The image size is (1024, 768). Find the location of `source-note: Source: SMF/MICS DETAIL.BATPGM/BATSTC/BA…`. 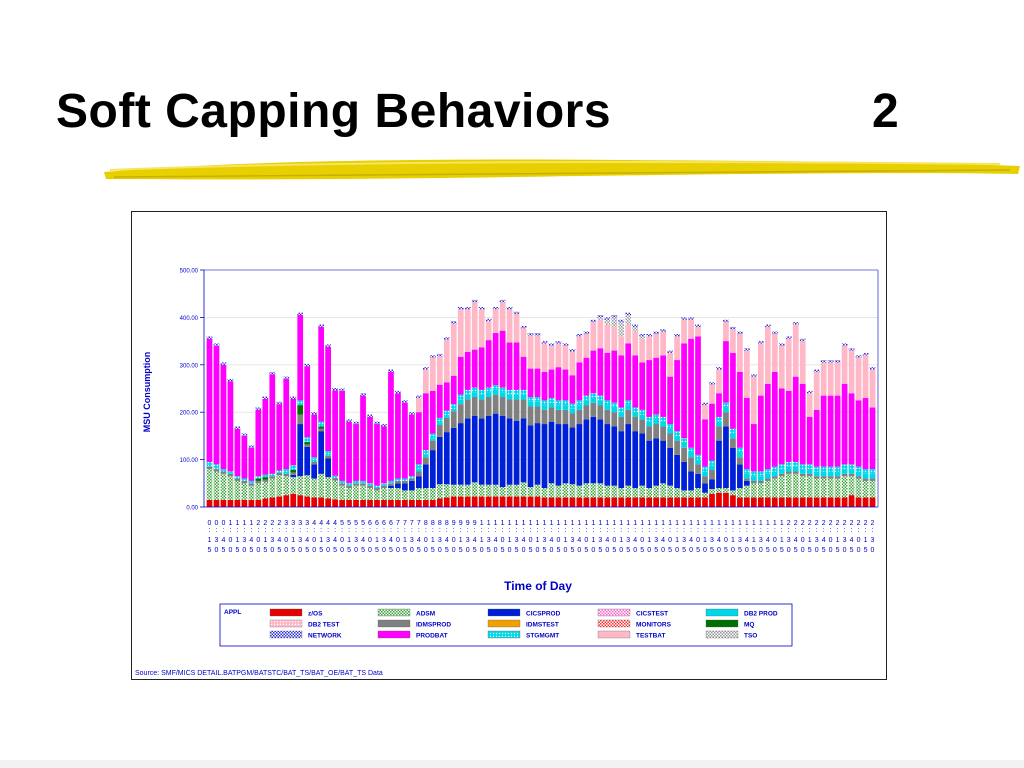

source-note: Source: SMF/MICS DETAIL.BATPGM/BATSTC/BA… is located at coordinates (259, 673).